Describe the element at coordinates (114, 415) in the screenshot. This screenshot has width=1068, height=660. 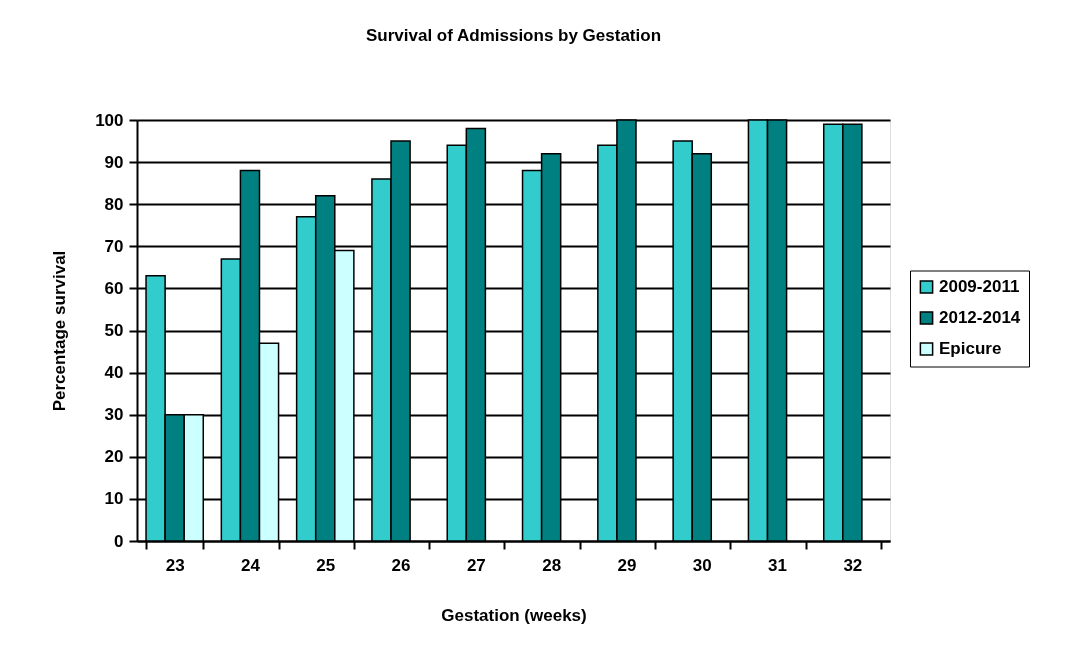
I see `y-tick-label: 30` at that location.